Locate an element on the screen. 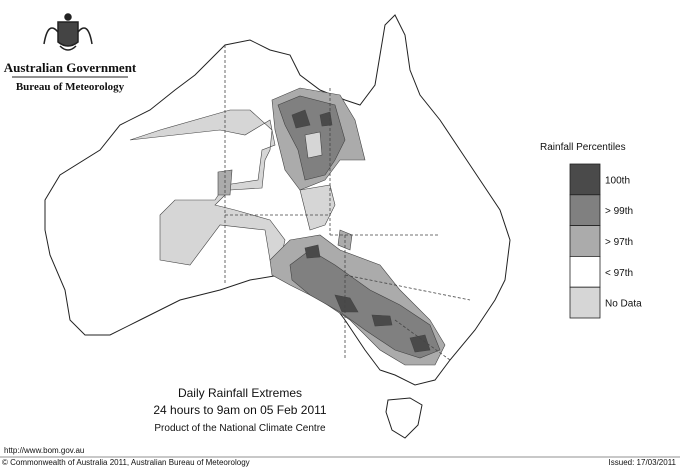  org-name: Australian Government is located at coordinates (70, 67).